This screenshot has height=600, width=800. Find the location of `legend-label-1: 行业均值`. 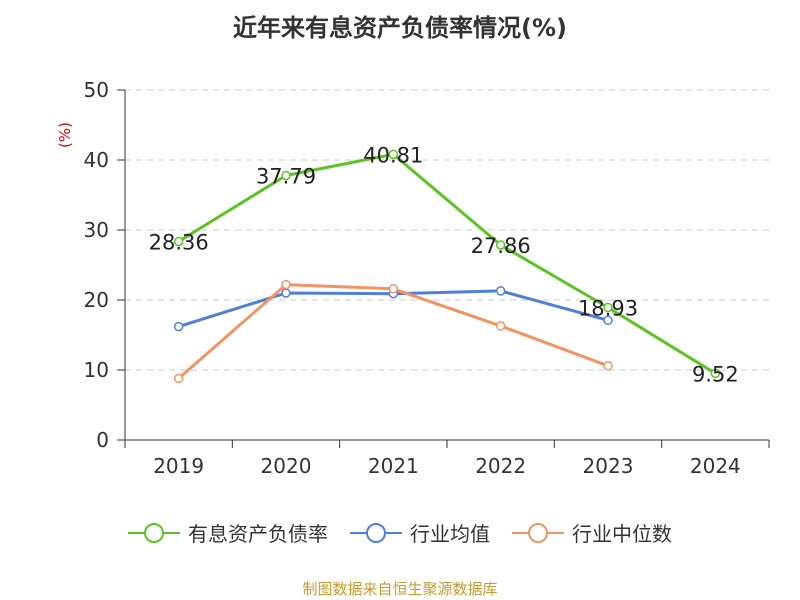

legend-label-1: 行业均值 is located at coordinates (450, 534).